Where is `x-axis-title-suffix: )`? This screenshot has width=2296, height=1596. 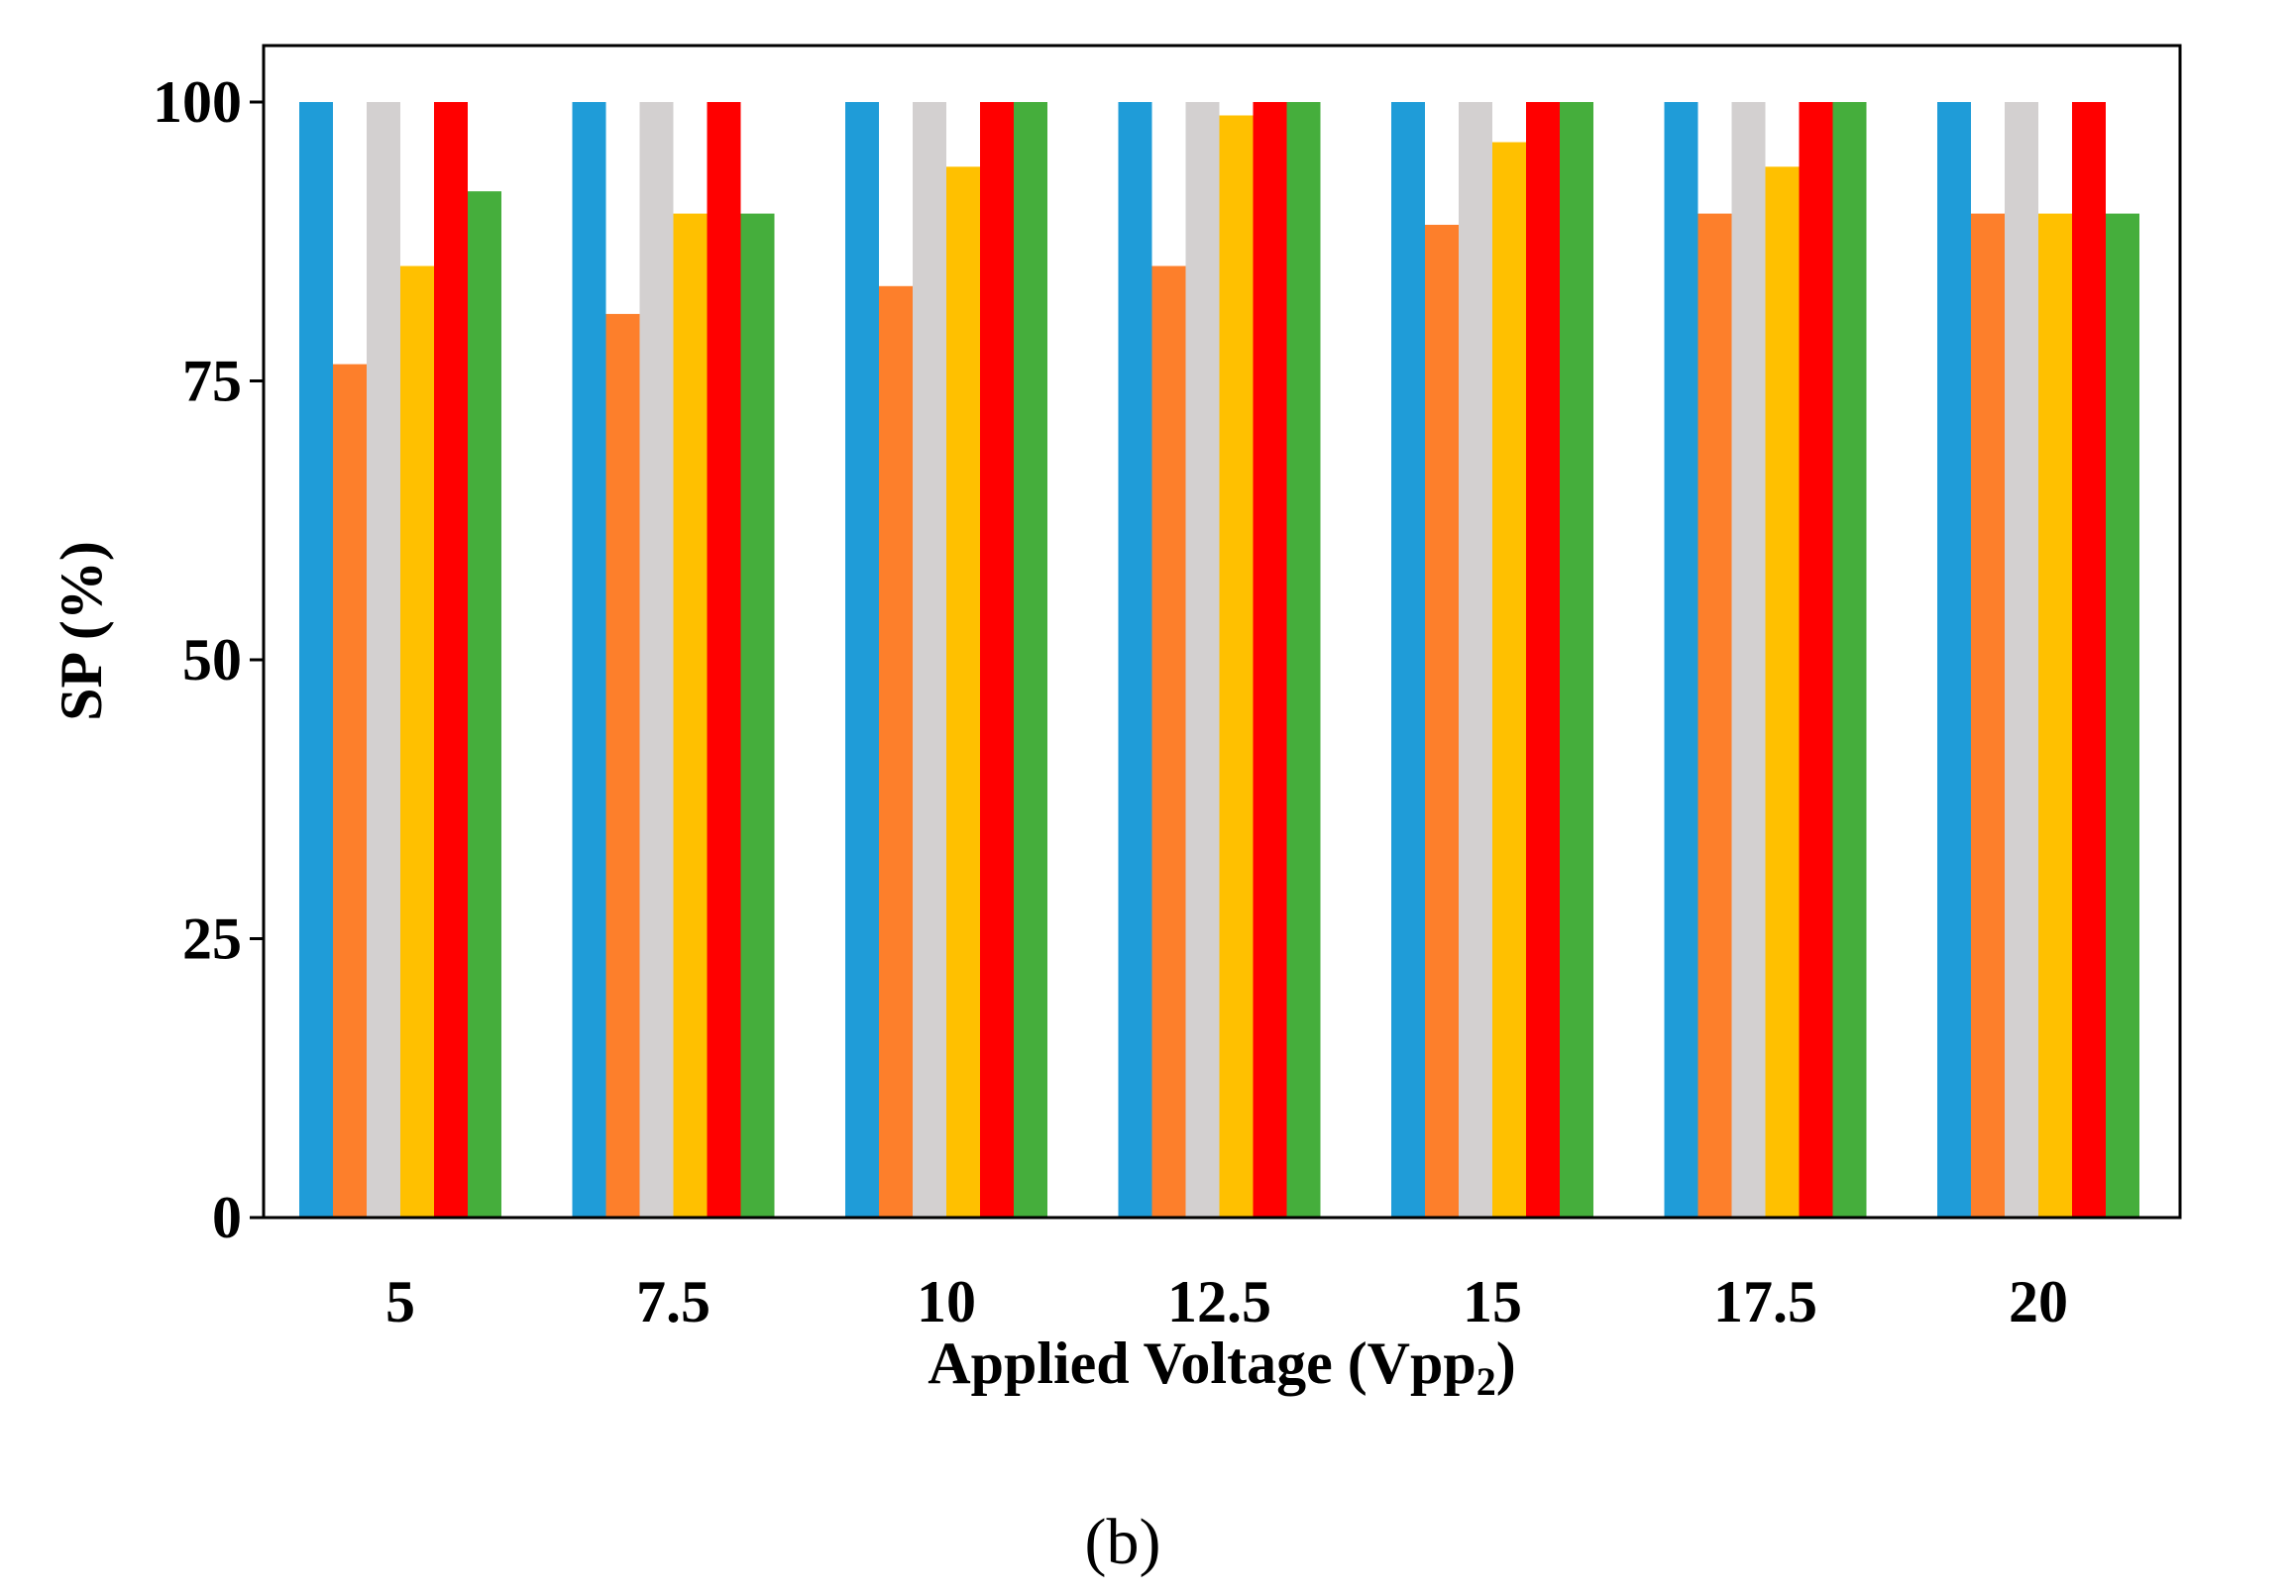
x-axis-title-suffix: ) is located at coordinates (1506, 1363).